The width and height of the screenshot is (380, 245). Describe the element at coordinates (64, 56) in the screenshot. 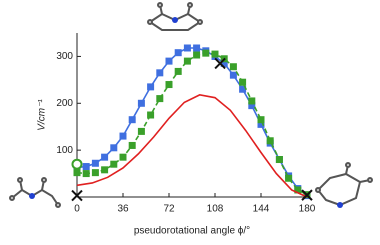

I see `y-tick-label: 300` at that location.